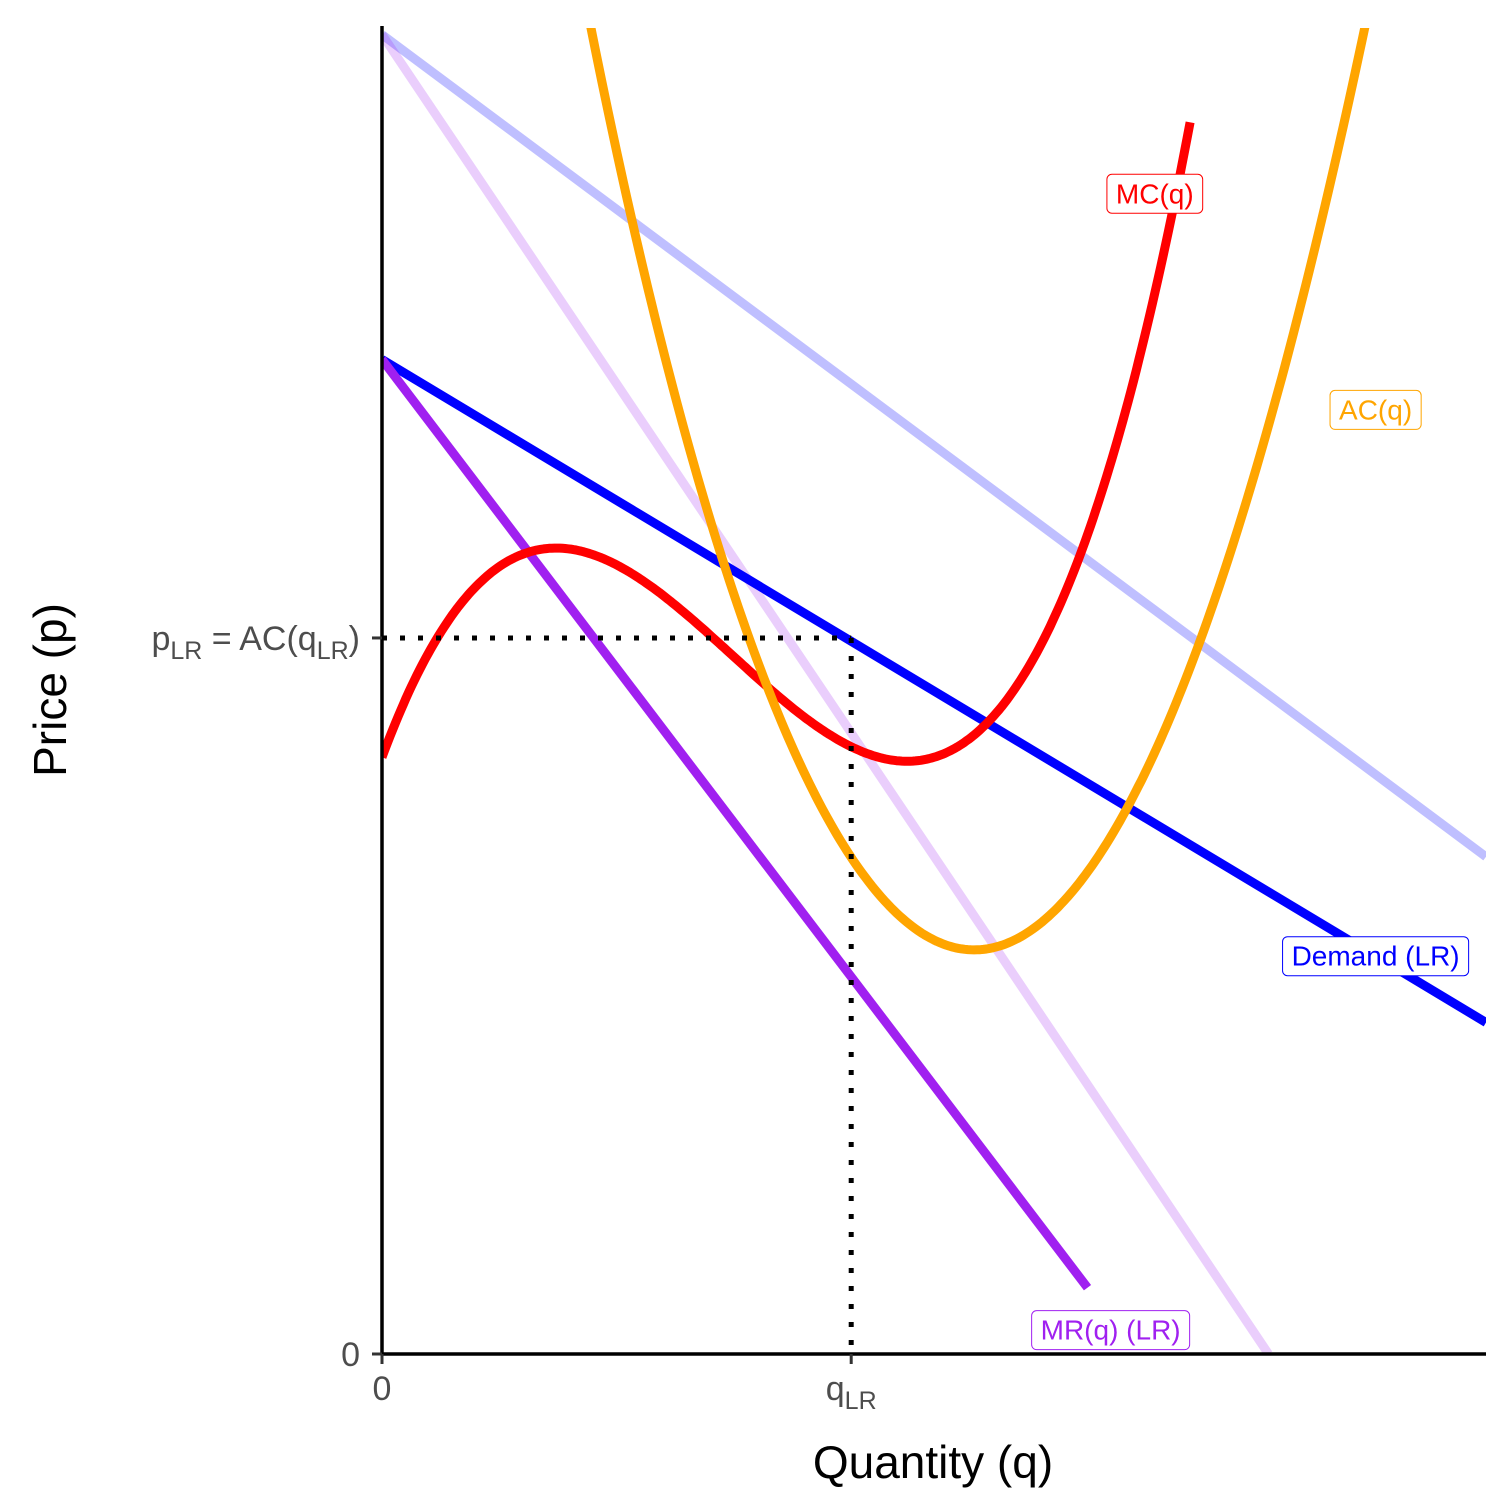 The height and width of the screenshot is (1512, 1512). I want to click on mr-q-lr-label-text: MR(q) (LR), so click(1111, 1330).